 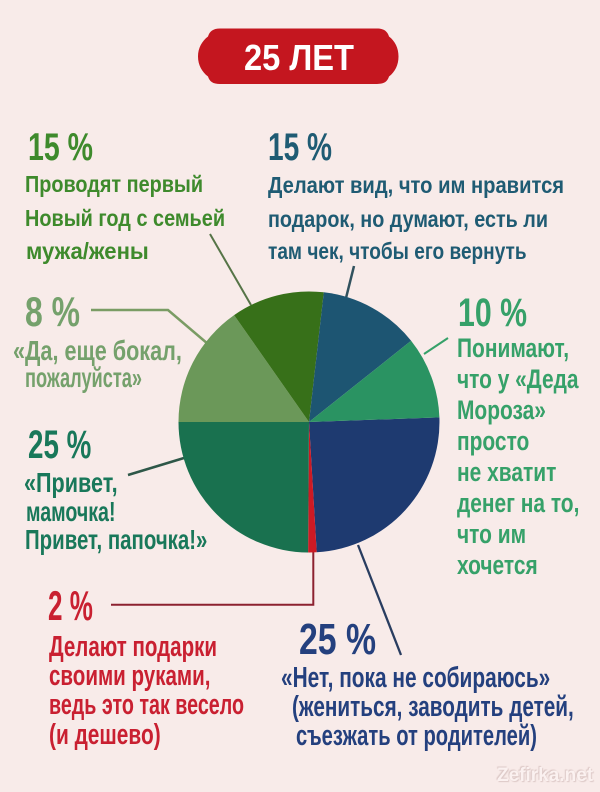 What do you see at coordinates (299, 57) in the screenshot?
I see `svg-text: 25 ЛЕТ` at bounding box center [299, 57].